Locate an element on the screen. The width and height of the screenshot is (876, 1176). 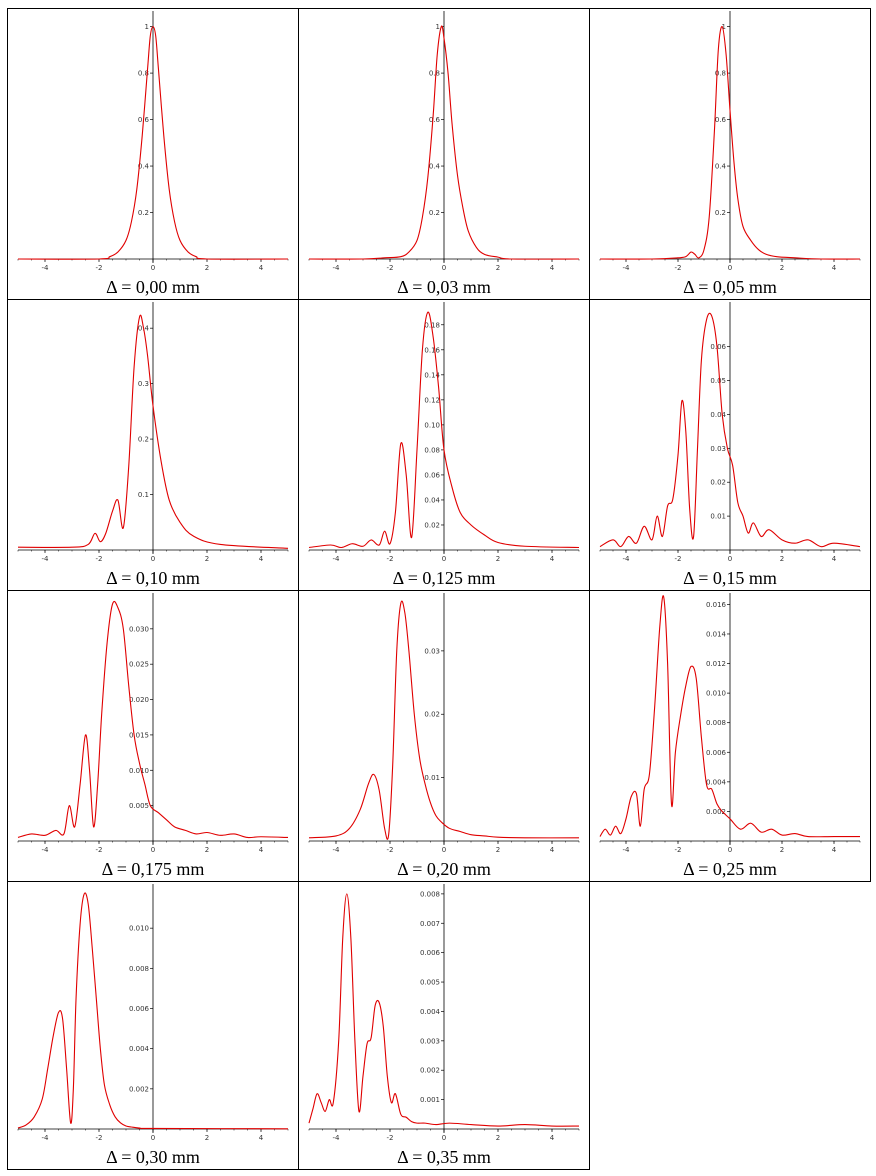
plot-svg: -4 -2 0 2 4 0.01 0.02 0.03 is located at coordinates (444, 723).